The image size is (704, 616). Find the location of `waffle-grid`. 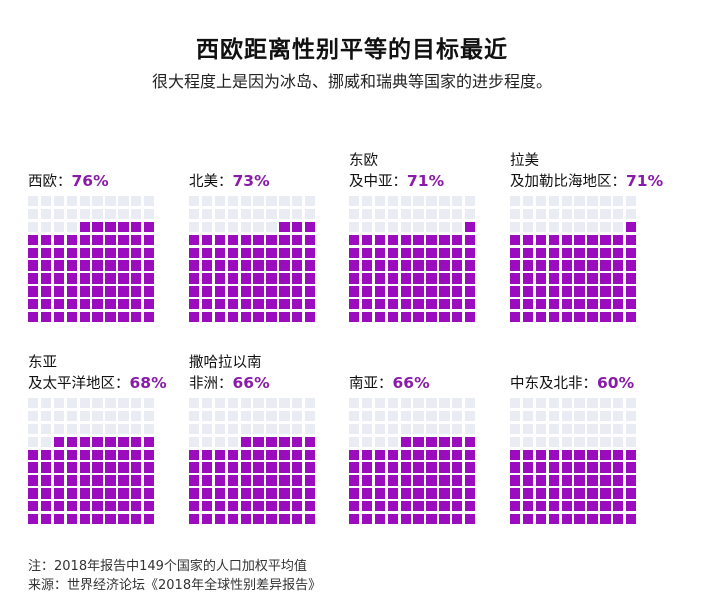

waffle-grid is located at coordinates (429, 461).